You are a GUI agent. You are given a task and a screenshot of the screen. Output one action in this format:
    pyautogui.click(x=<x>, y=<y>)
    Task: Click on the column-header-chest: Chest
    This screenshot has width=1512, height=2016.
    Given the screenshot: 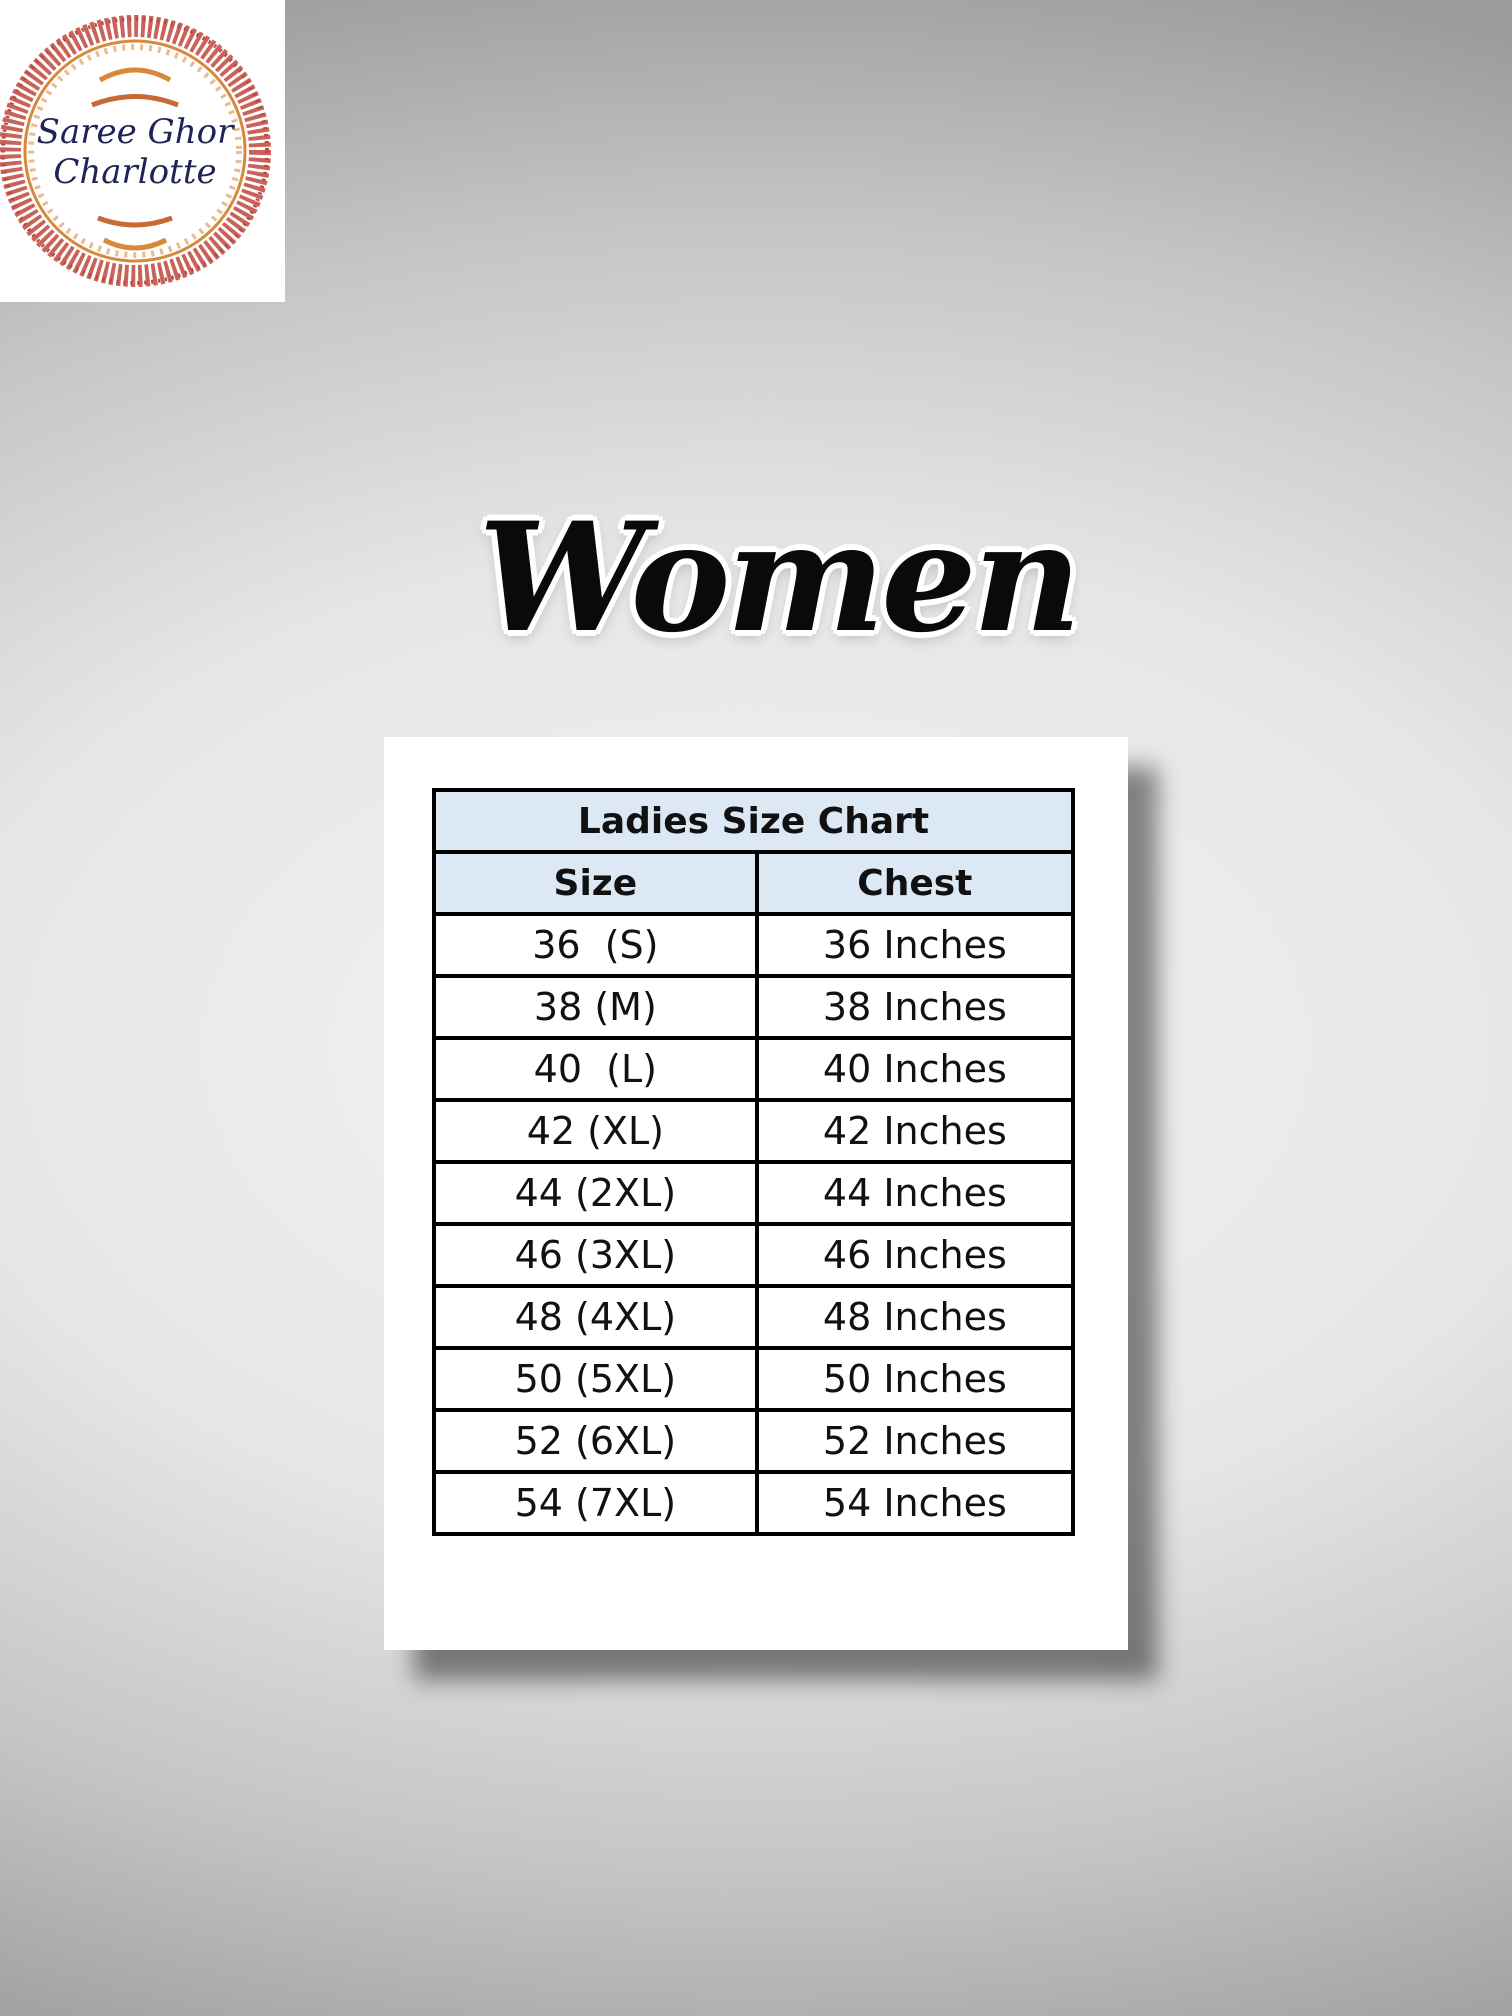 What is the action you would take?
    pyautogui.click(x=915, y=883)
    